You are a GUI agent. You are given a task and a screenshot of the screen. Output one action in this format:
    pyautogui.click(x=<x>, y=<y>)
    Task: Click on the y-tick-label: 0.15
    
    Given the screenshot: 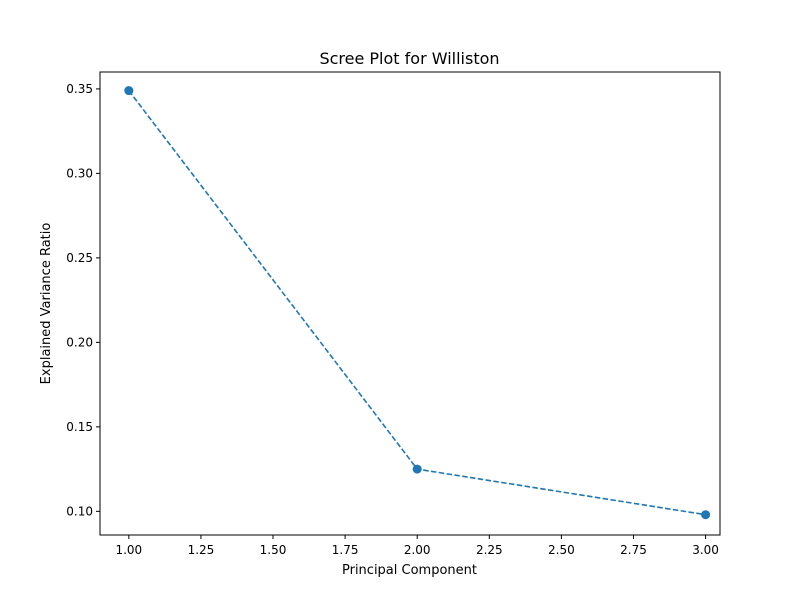 What is the action you would take?
    pyautogui.click(x=79, y=427)
    